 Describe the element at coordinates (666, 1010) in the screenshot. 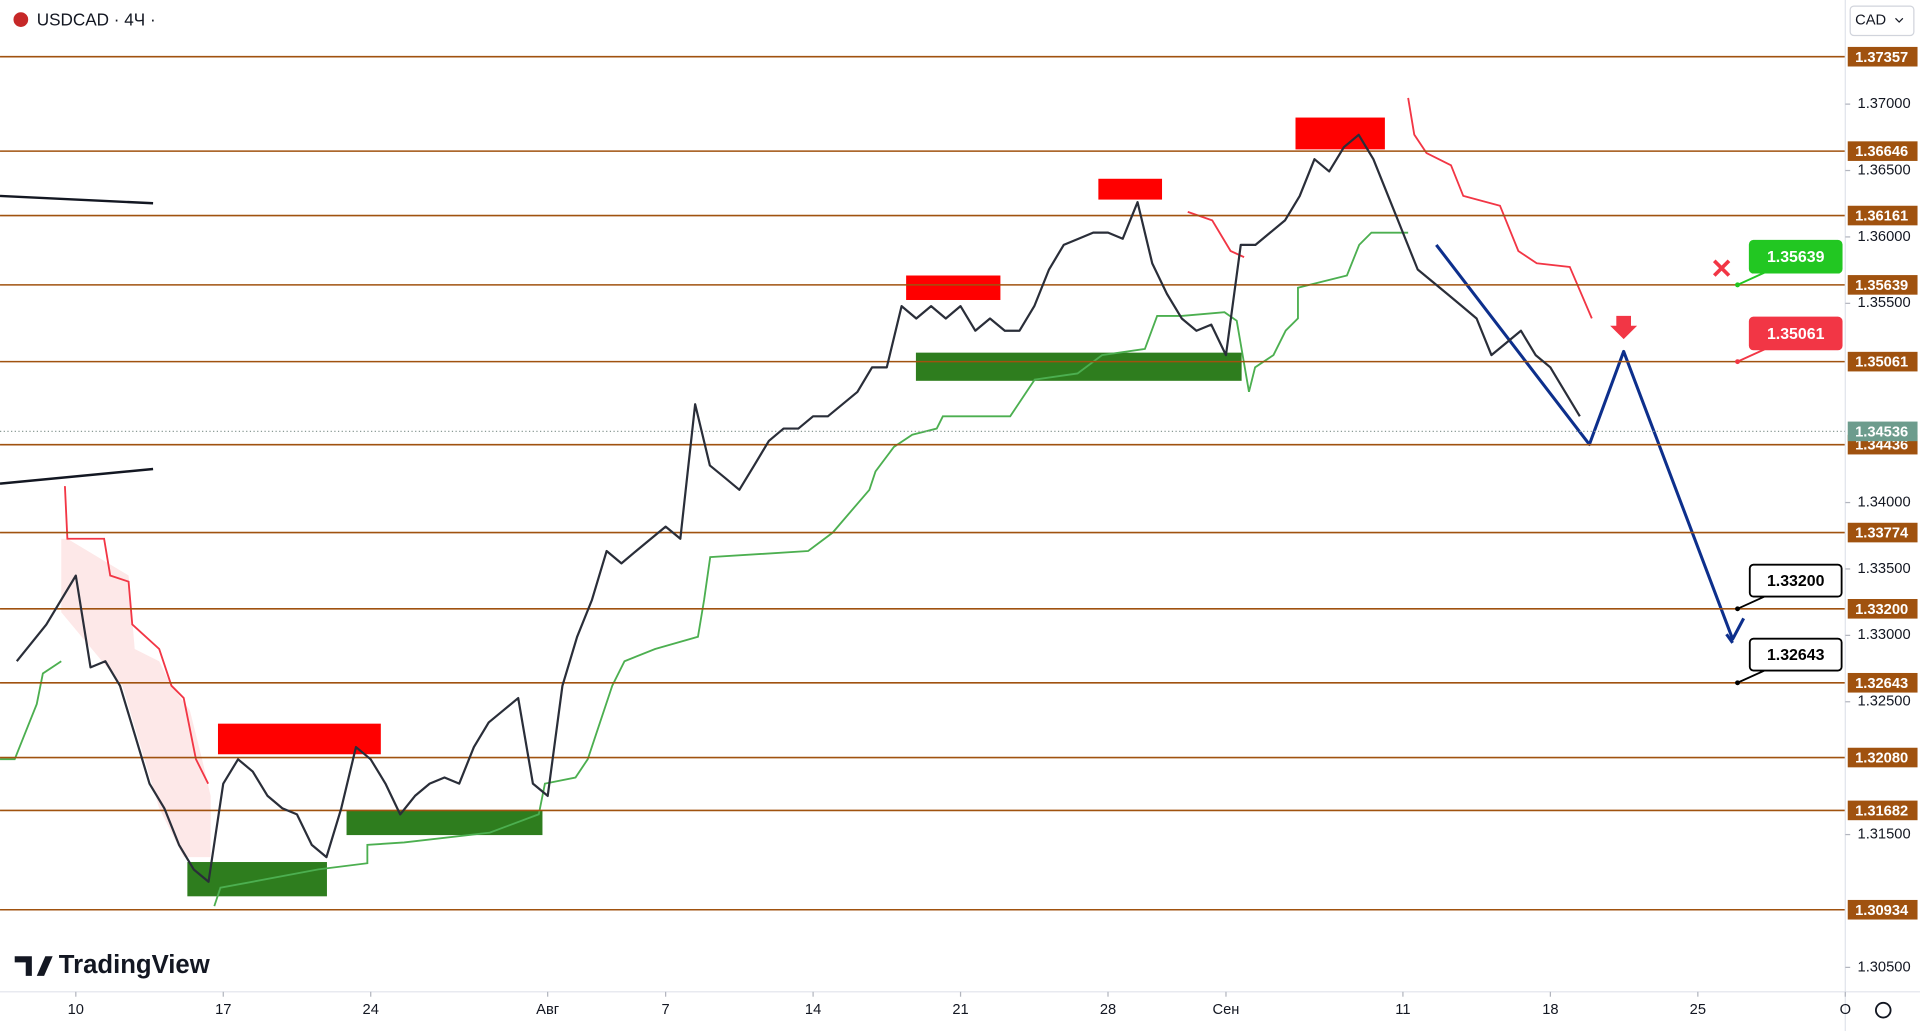

I see `x-tick-label: 7` at that location.